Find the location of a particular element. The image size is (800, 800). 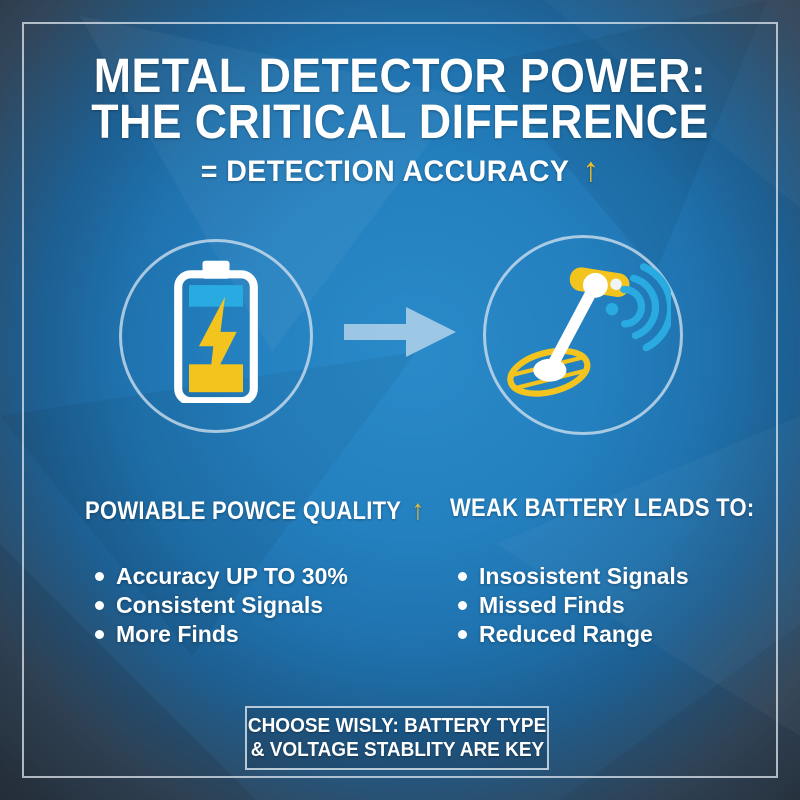

list-item: Reduced Range is located at coordinates (572, 634).